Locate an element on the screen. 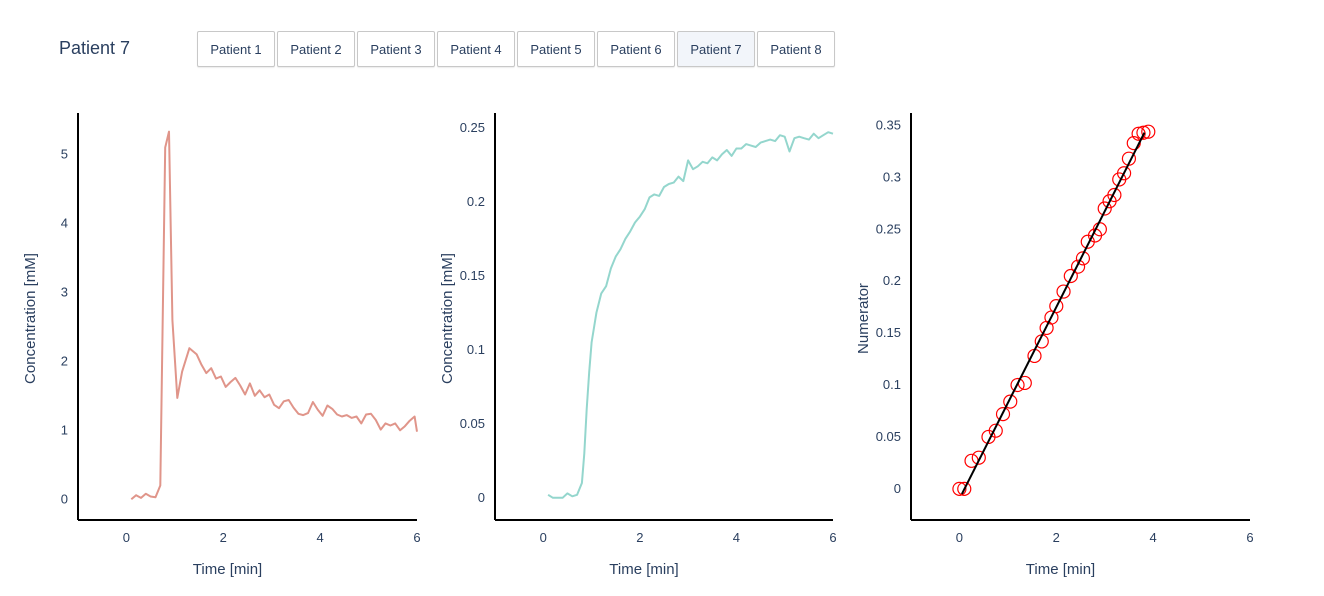  tab-patient-7: Patient 7 is located at coordinates (716, 49).